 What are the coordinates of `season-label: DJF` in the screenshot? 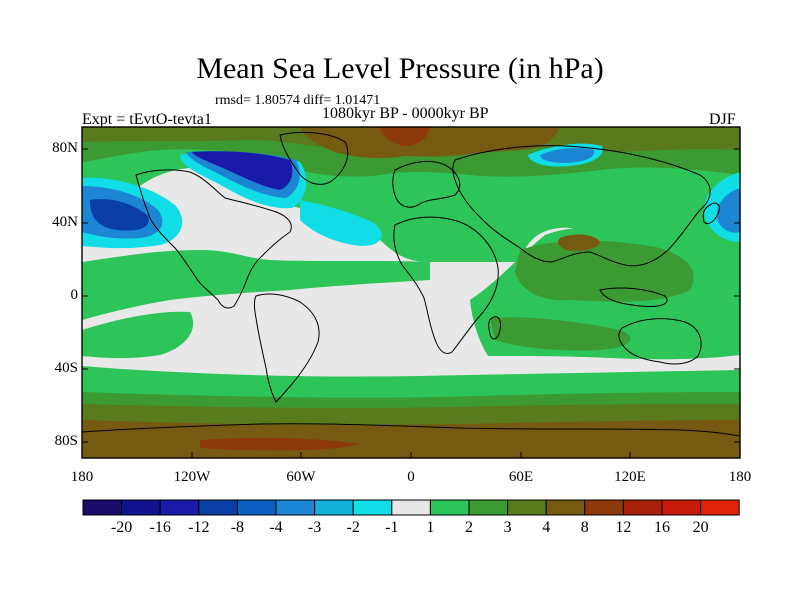 It's located at (722, 119).